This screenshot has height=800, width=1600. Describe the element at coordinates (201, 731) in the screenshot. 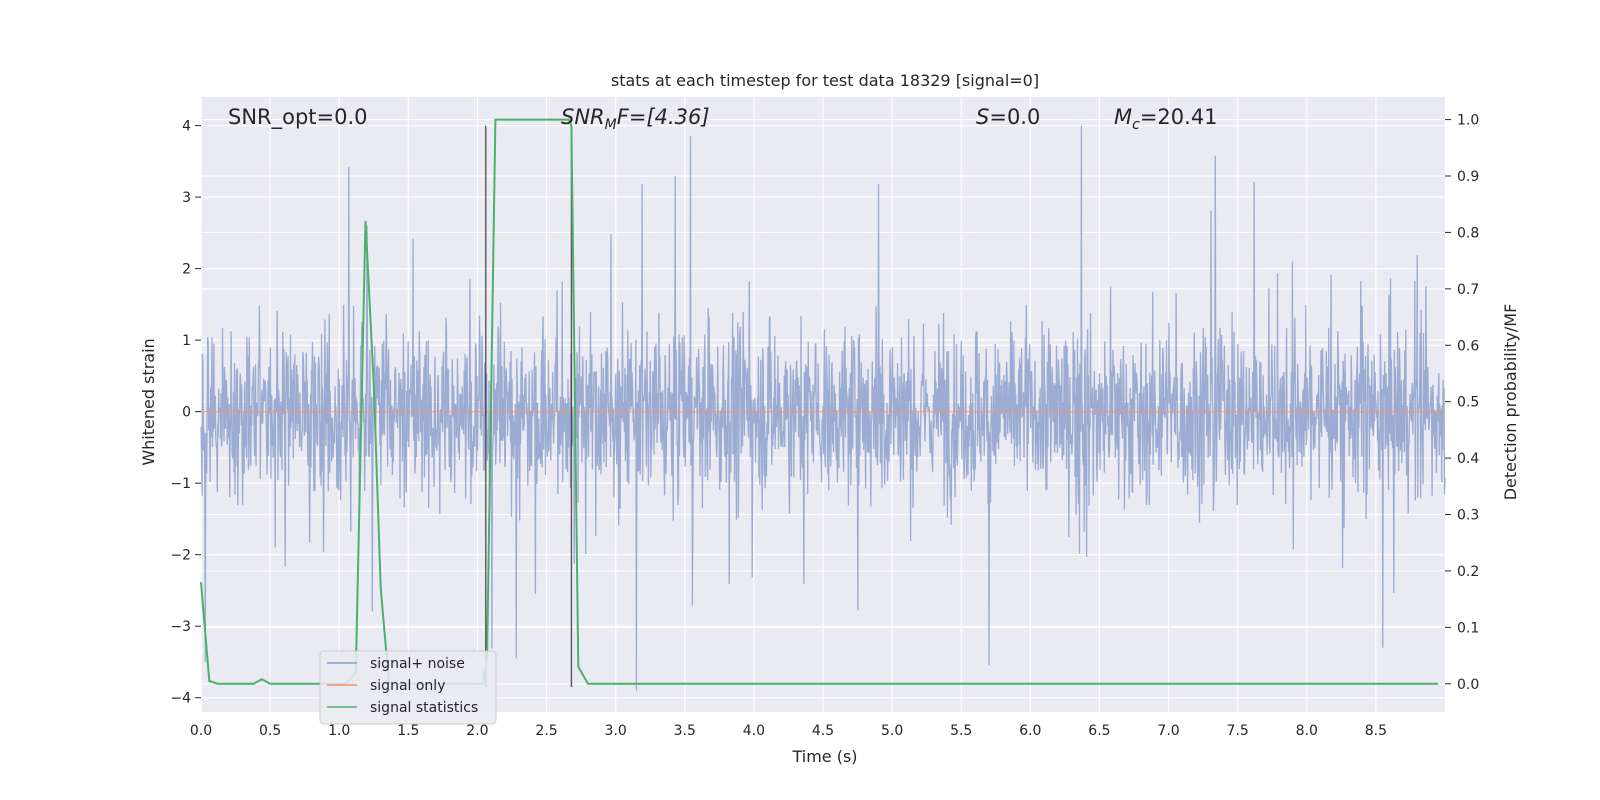

I see `x-tick-label: 0.0` at that location.